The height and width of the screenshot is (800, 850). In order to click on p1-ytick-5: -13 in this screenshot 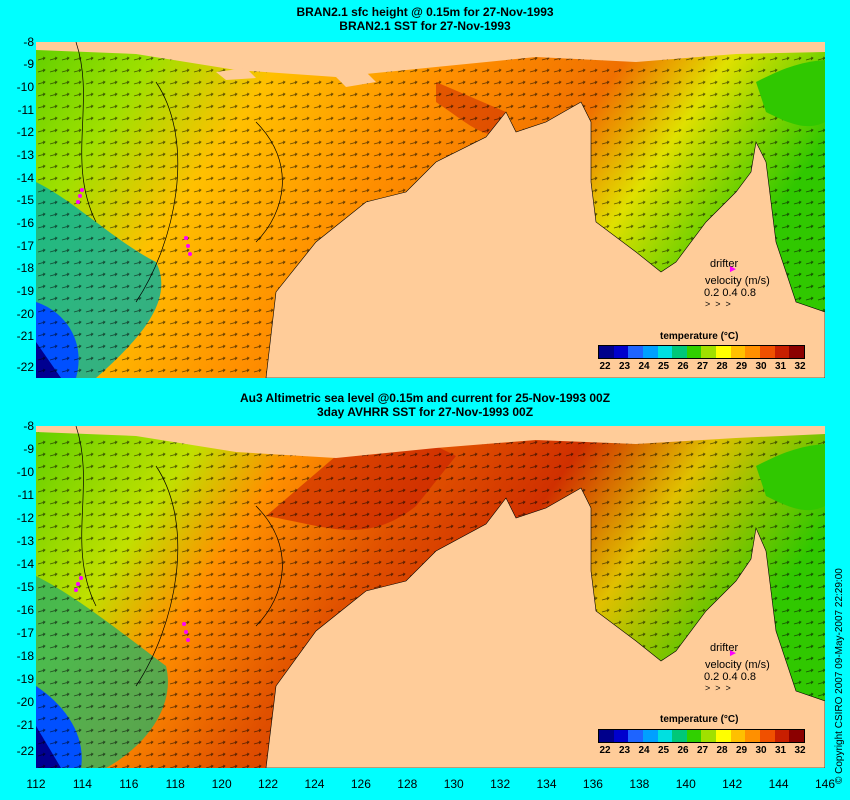, I will do `click(25, 155)`.